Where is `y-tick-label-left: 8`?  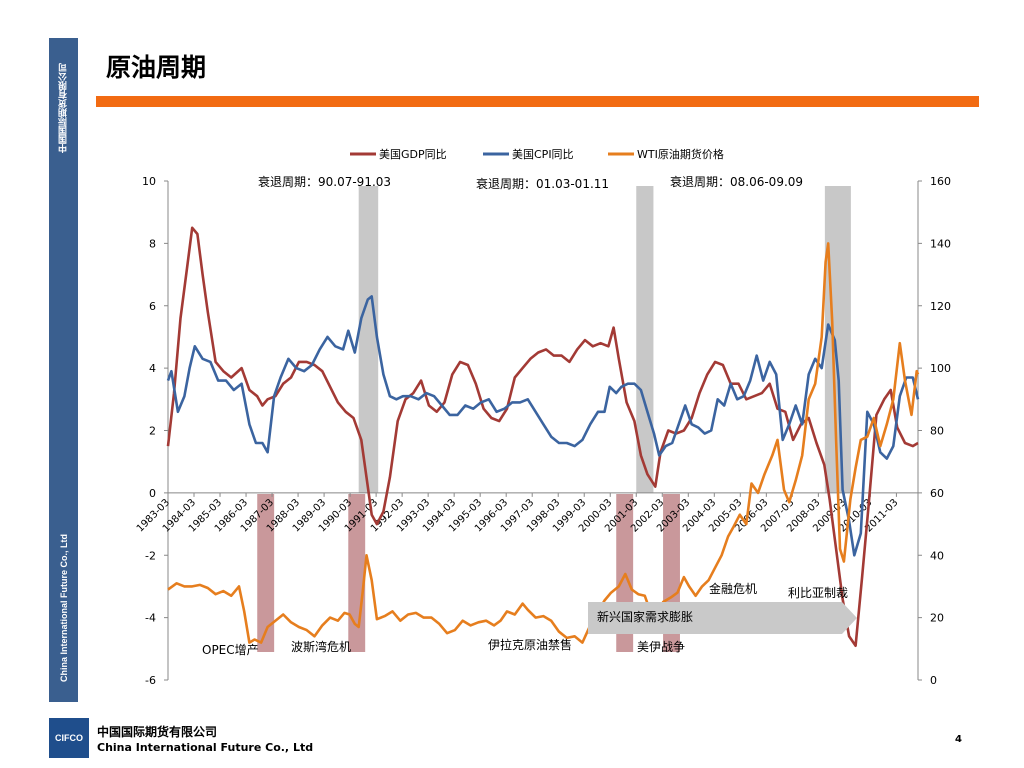 y-tick-label-left: 8 is located at coordinates (152, 243).